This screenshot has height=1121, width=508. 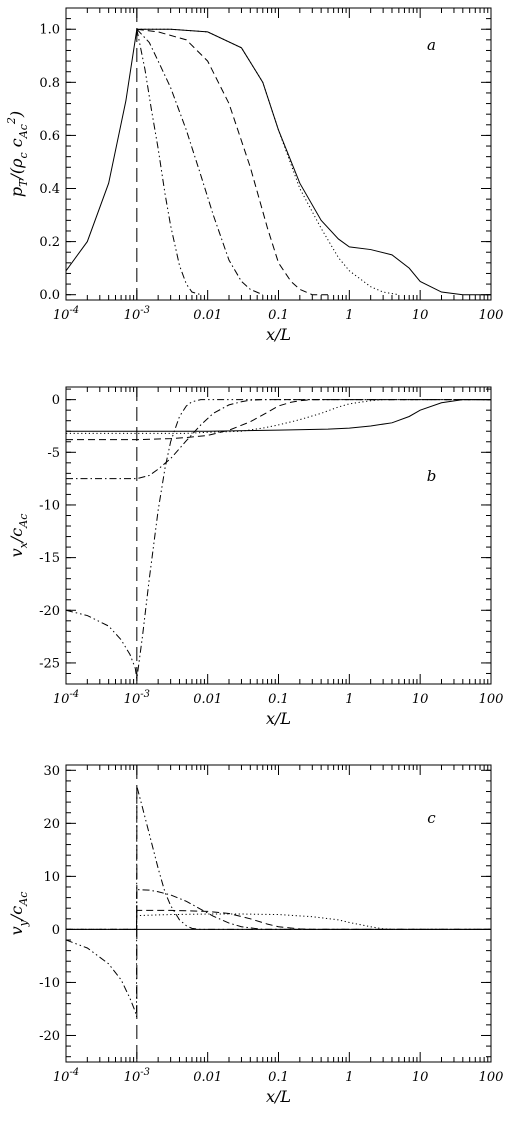 I want to click on series-dashdotdot-line, so click(x=168, y=162).